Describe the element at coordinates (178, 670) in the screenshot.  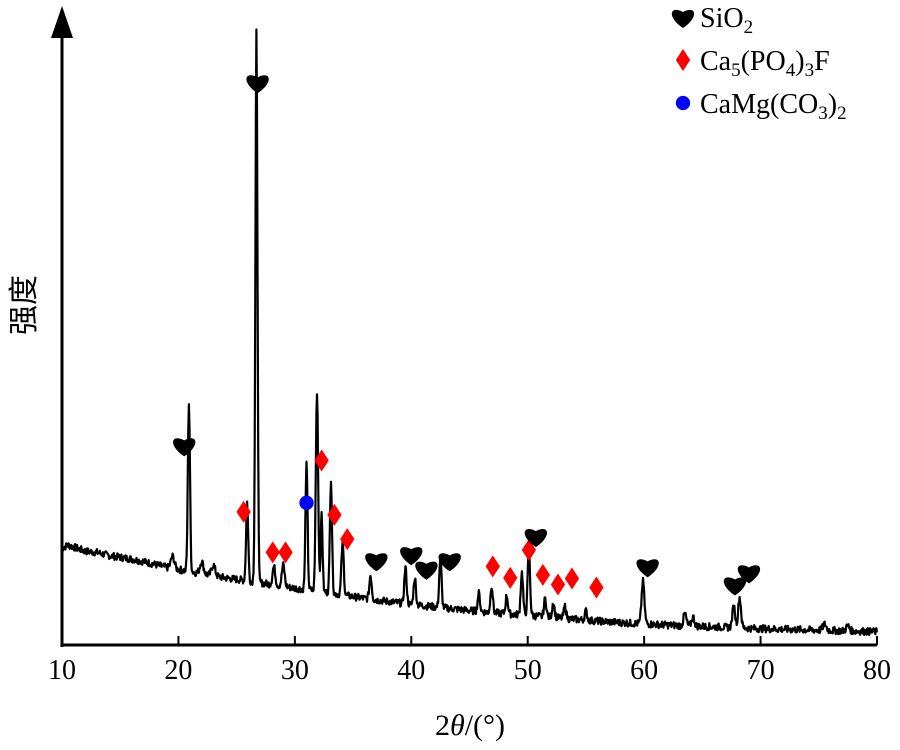
I see `x-tick-label: 20` at that location.